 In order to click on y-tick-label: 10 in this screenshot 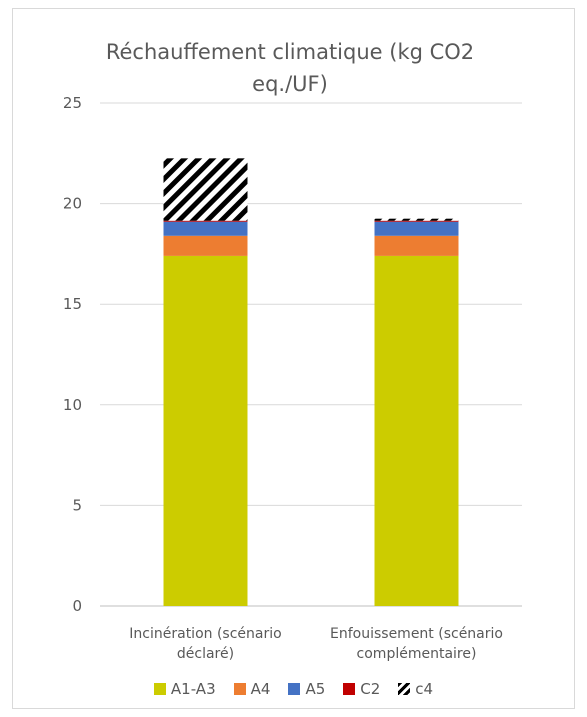, I will do `click(72, 405)`.